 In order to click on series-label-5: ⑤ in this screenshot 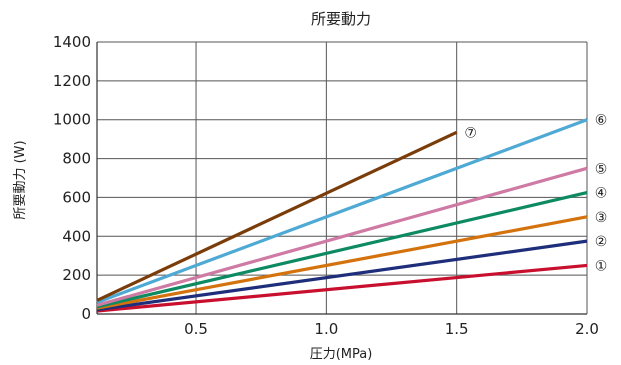, I will do `click(601, 169)`.